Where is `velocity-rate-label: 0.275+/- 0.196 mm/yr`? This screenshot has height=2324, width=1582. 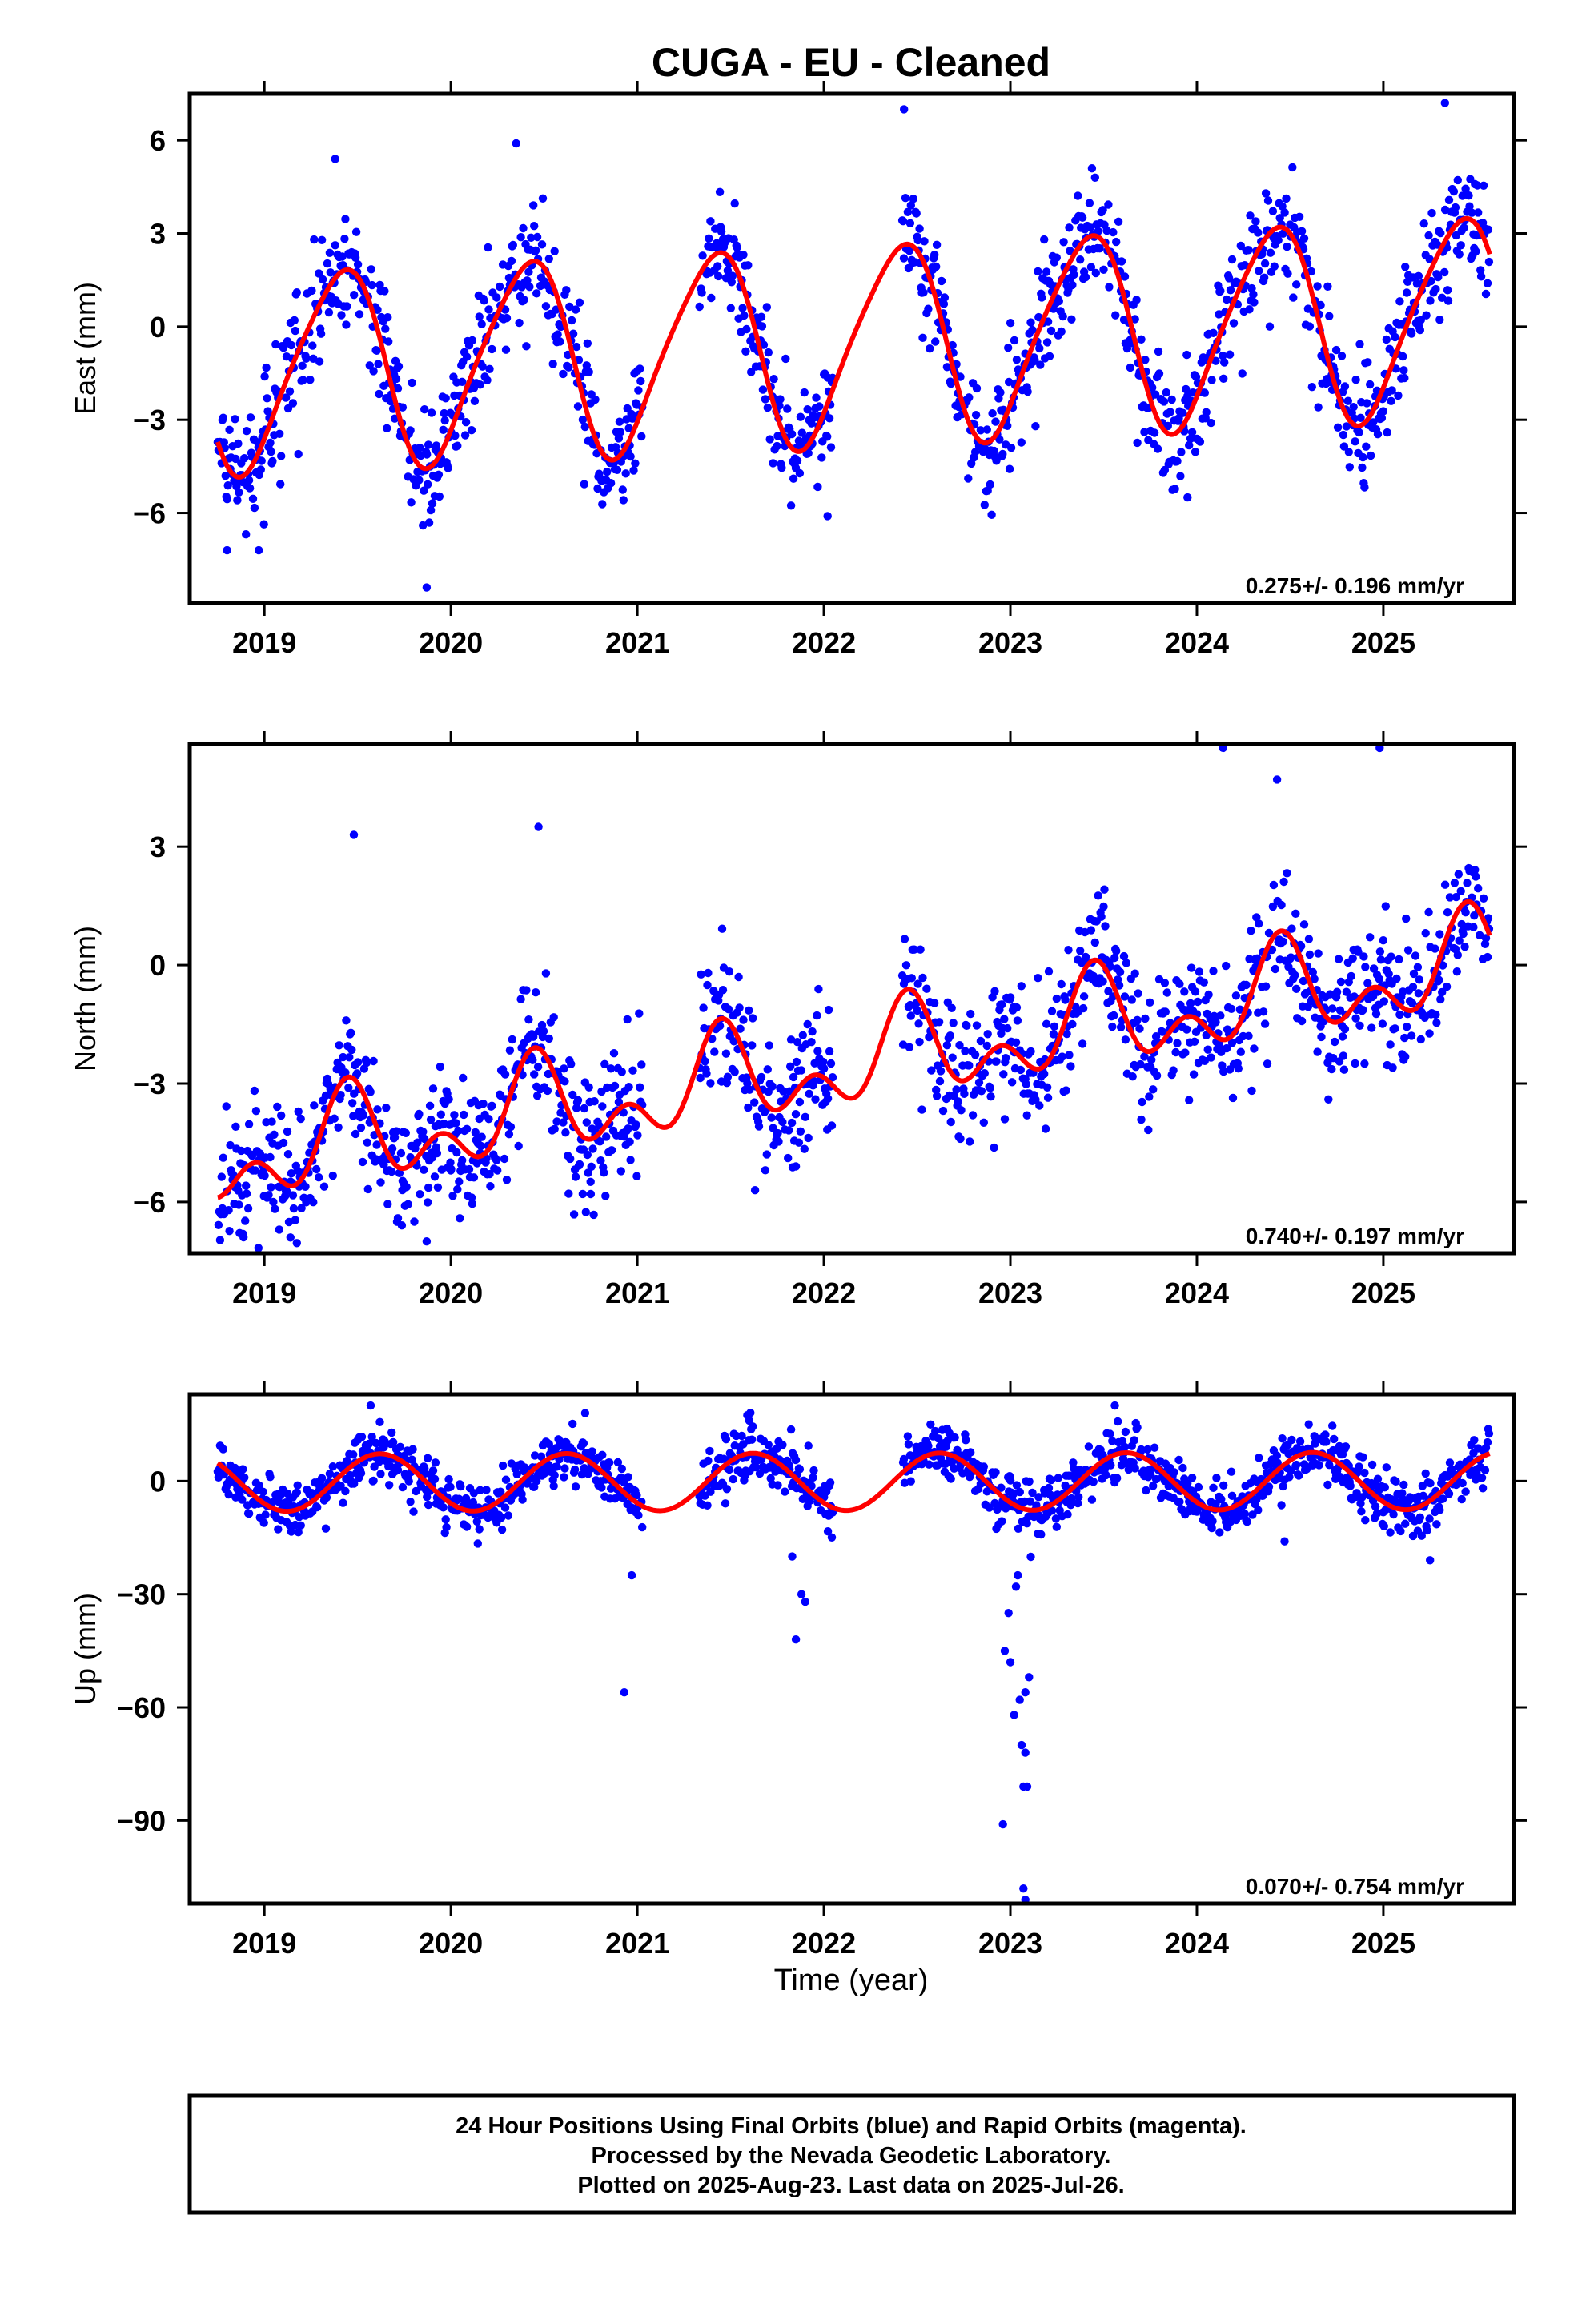 velocity-rate-label: 0.275+/- 0.196 mm/yr is located at coordinates (1355, 585).